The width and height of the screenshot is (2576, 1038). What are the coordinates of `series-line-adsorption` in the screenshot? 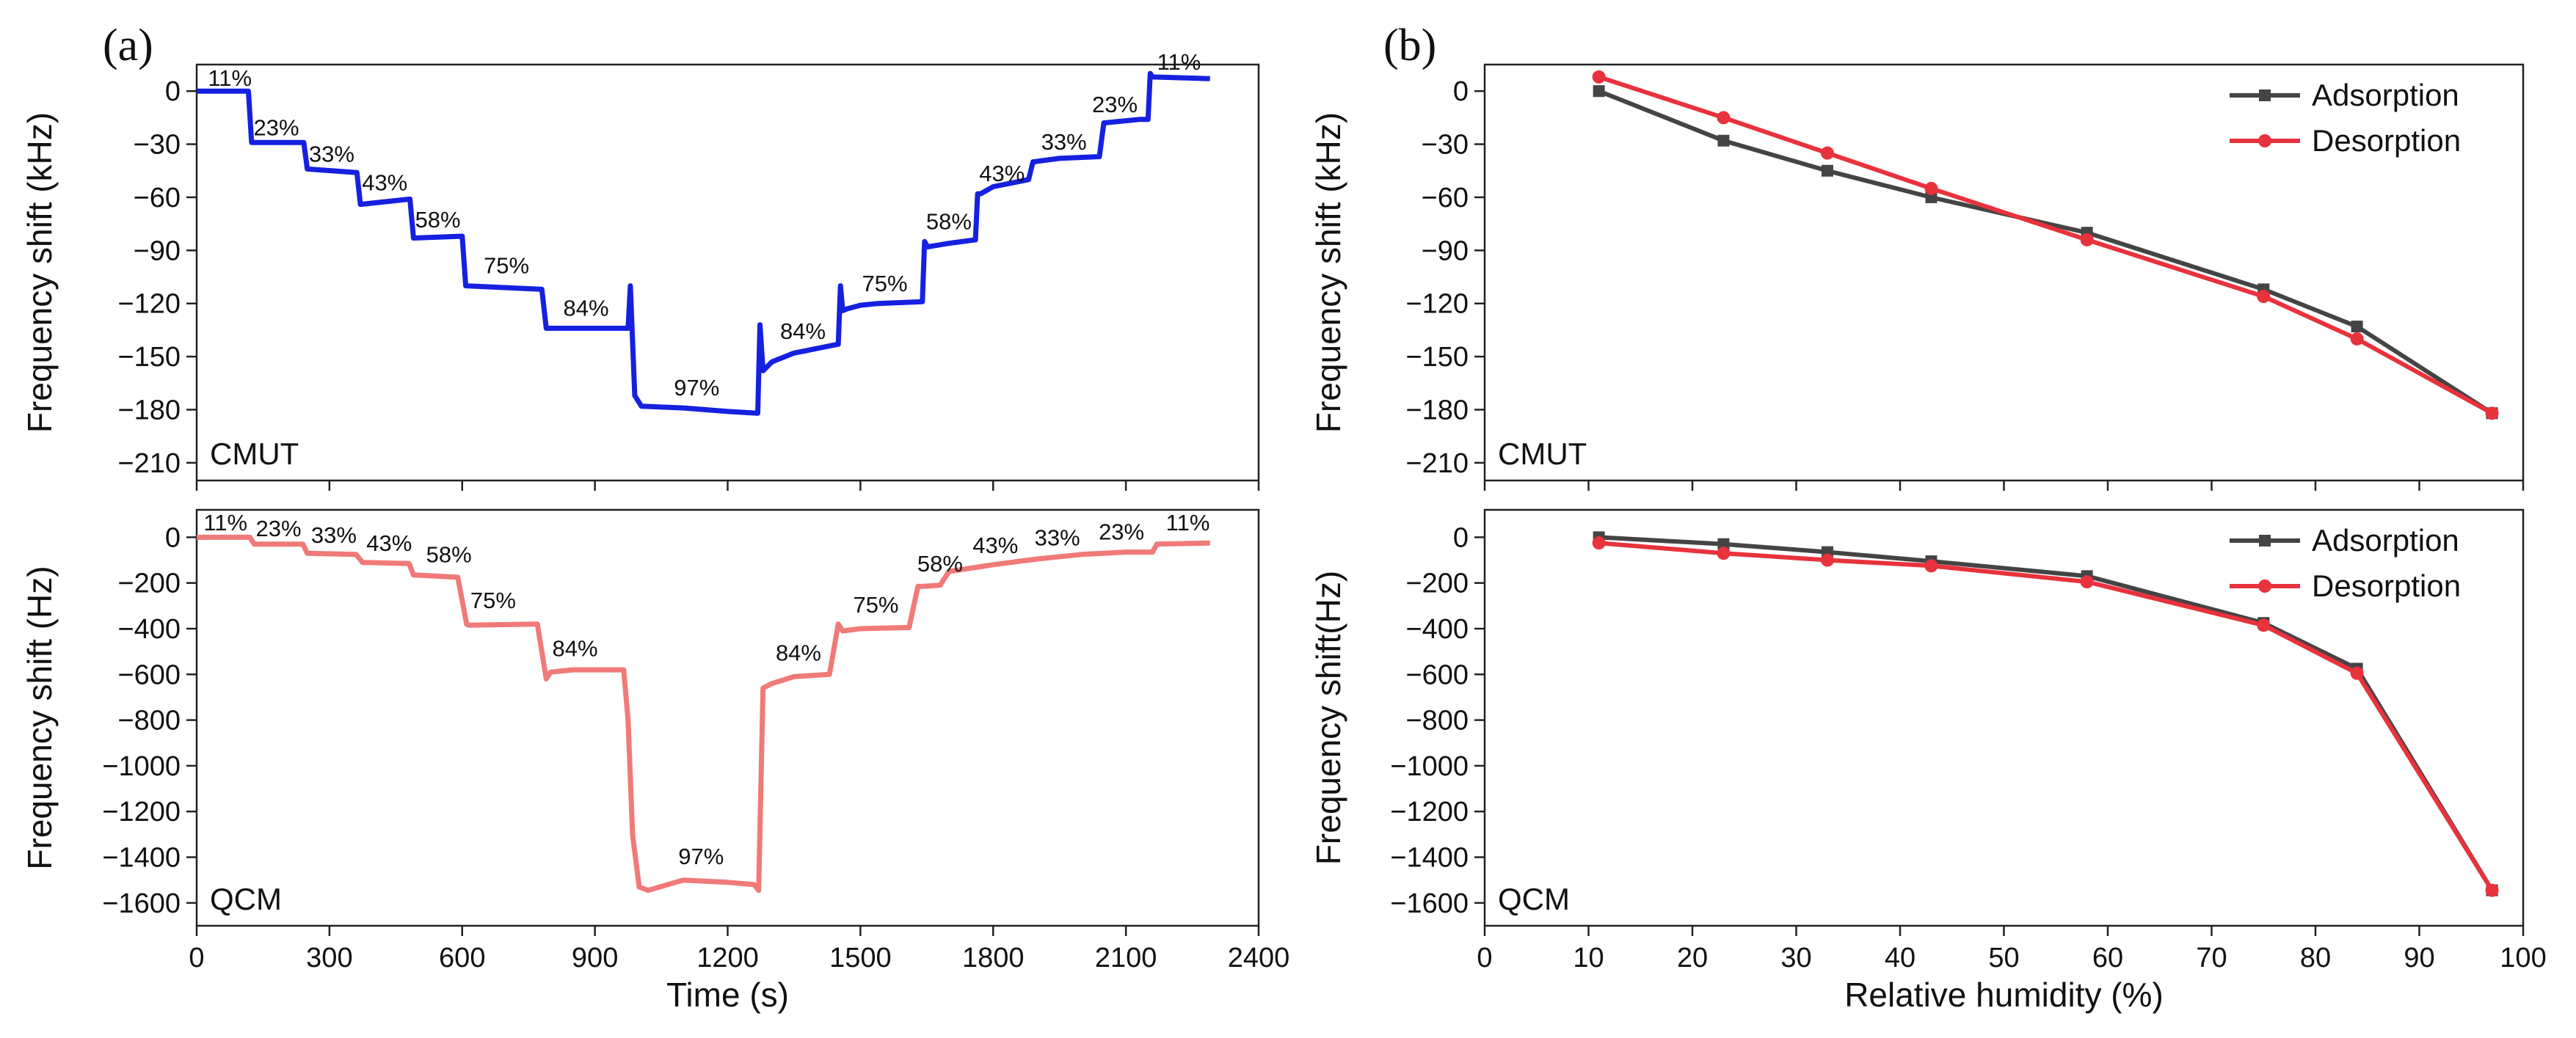 It's located at (2046, 713).